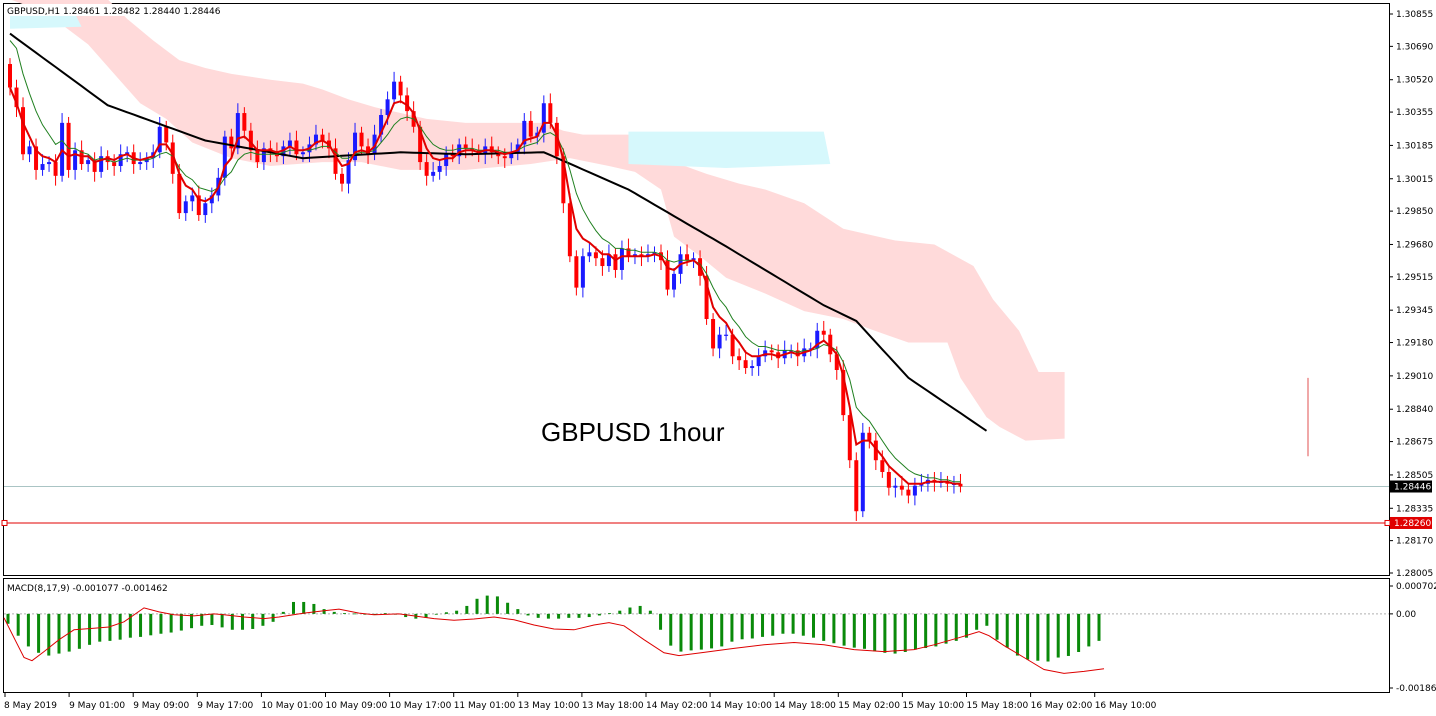 This screenshot has height=716, width=1436. Describe the element at coordinates (4, 522) in the screenshot. I see `support-line-anchor` at that location.